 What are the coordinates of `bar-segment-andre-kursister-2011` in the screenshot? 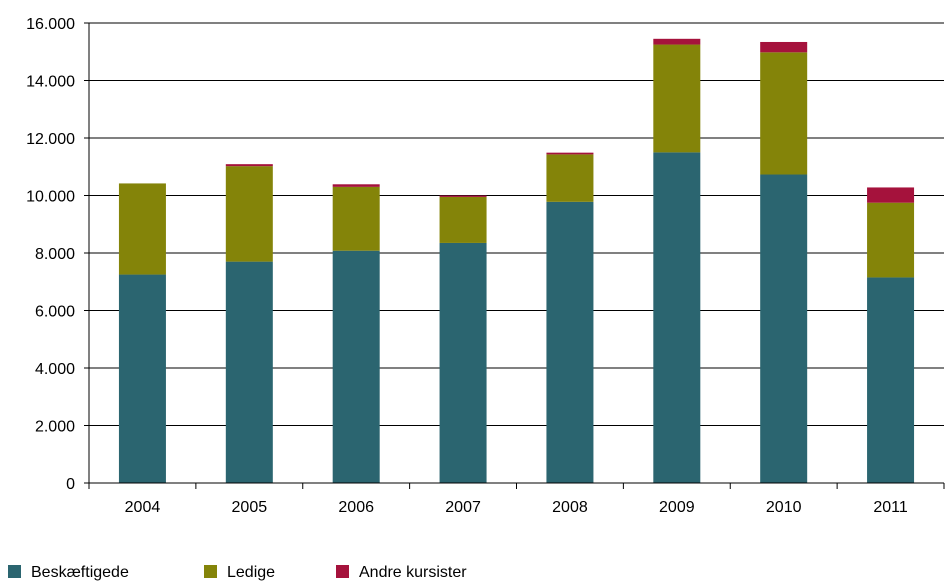 It's located at (891, 195).